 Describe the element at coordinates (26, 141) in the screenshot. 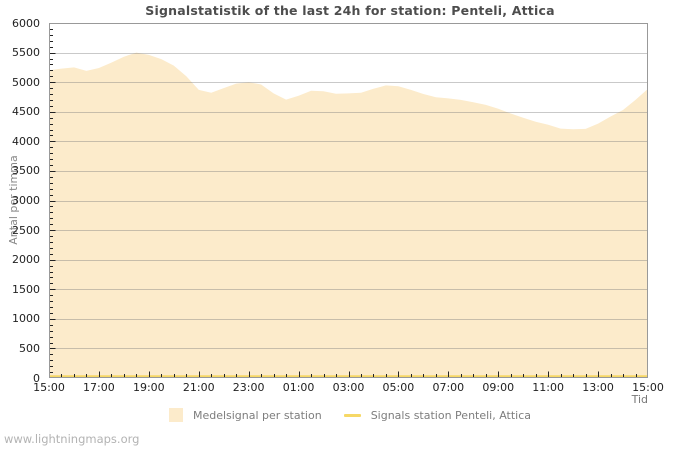

I see `y-tick-label: 4000` at that location.